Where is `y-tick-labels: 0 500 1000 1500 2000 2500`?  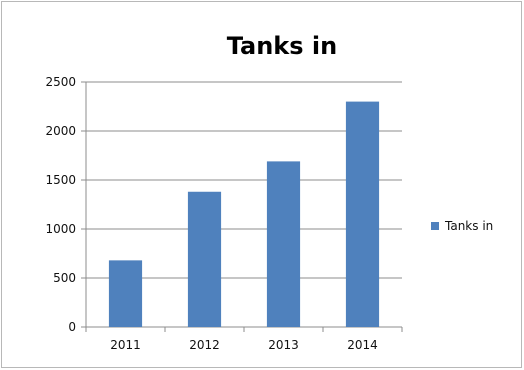
y-tick-labels: 0 500 1000 1500 2000 2500 is located at coordinates (60, 204).